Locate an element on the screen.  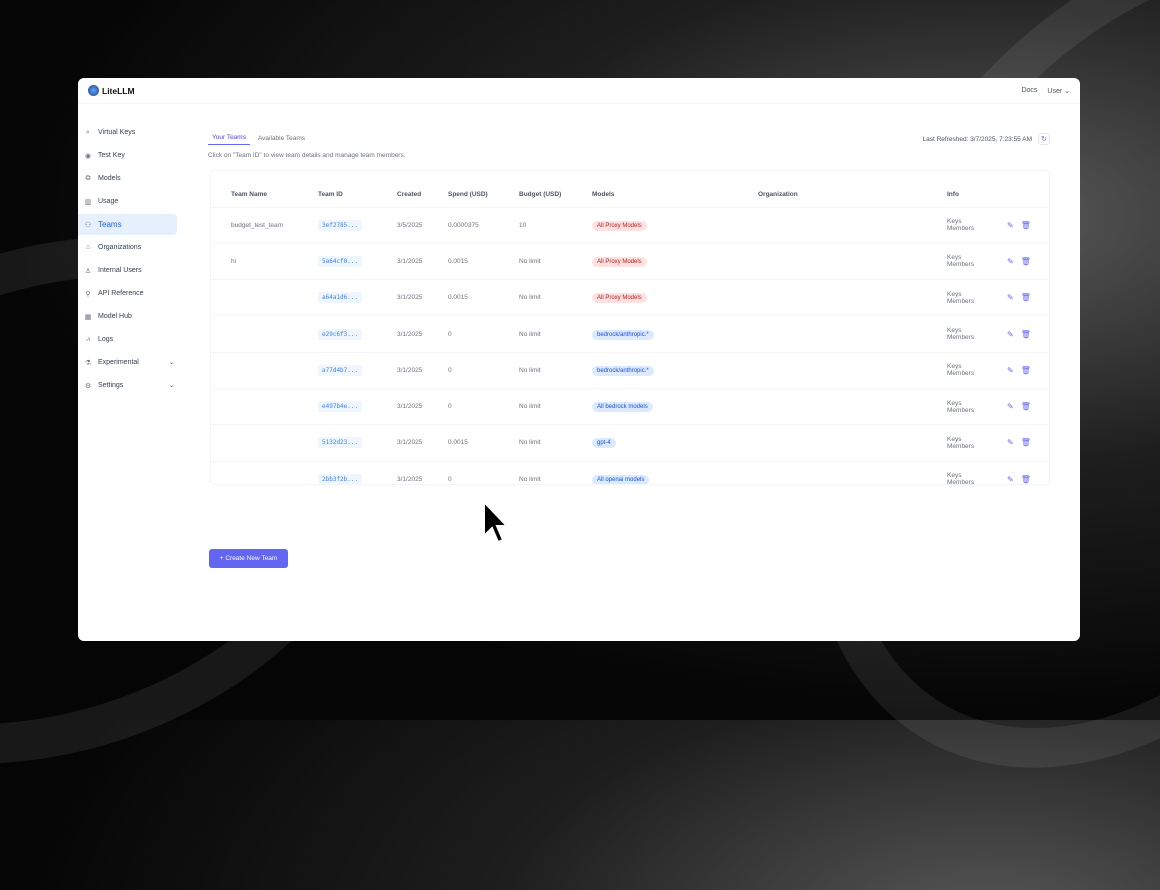
tab-your-teams: Your Teams is located at coordinates (229, 139).